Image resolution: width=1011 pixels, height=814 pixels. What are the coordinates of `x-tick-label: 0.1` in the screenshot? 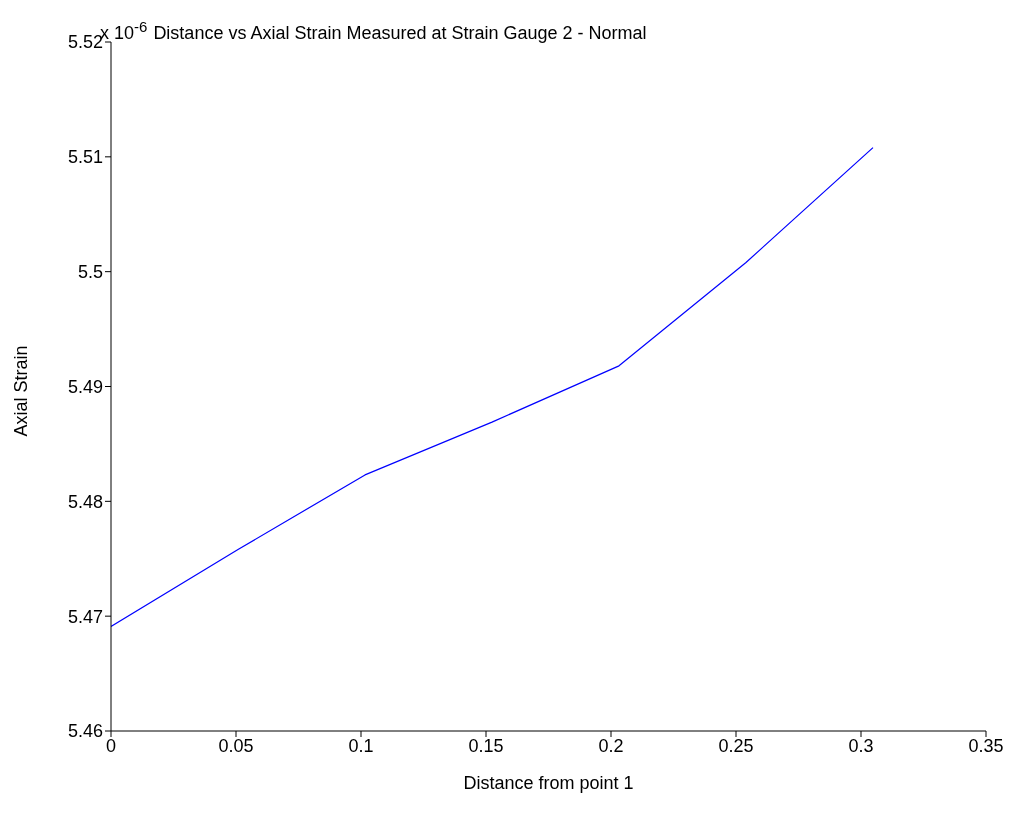 It's located at (361, 745).